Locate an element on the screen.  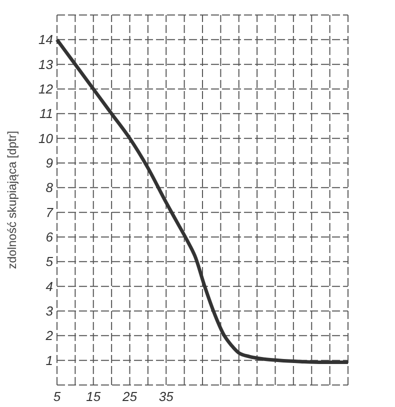
y-tick-label: 8 is located at coordinates (50, 188).